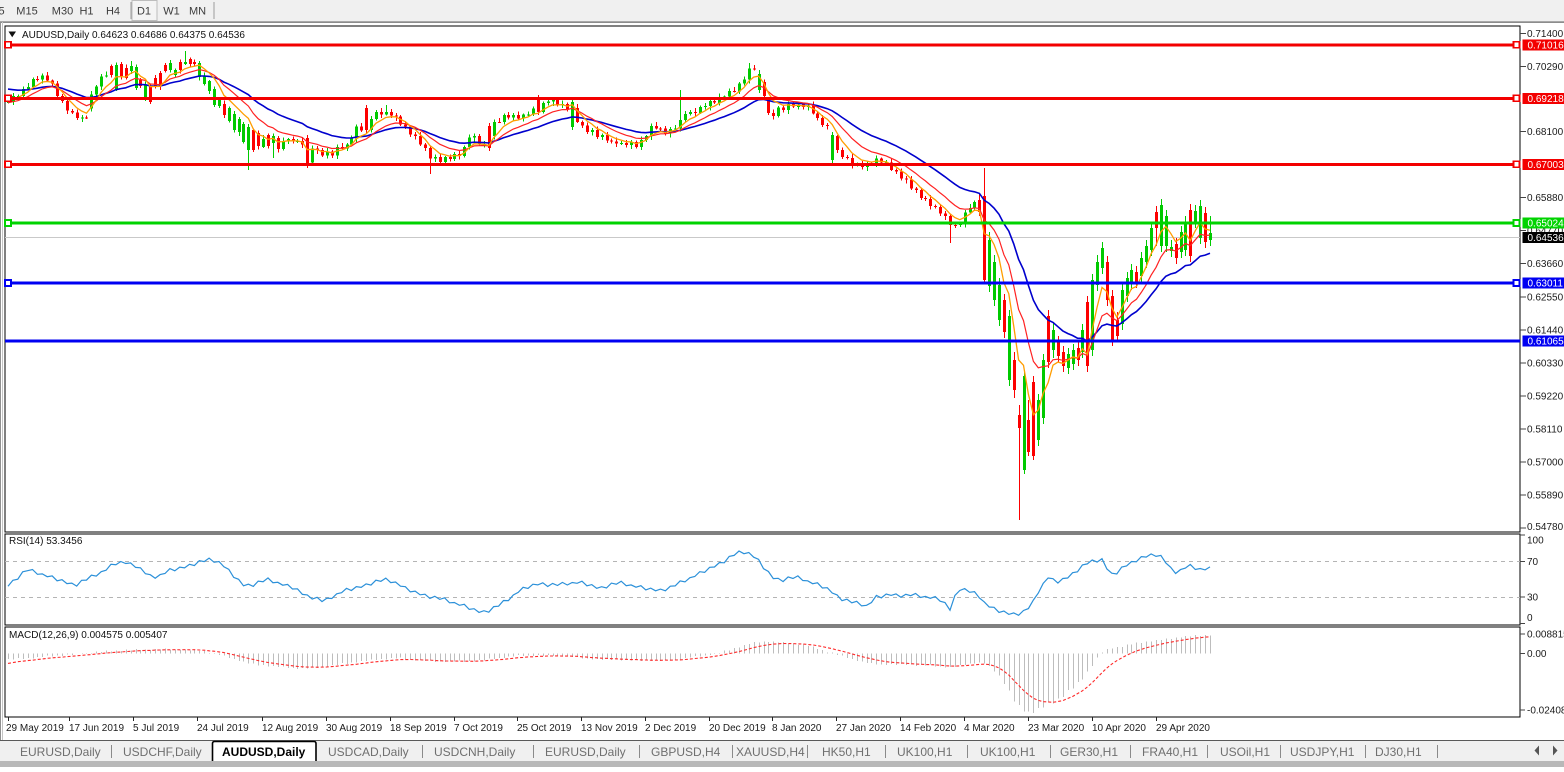 The height and width of the screenshot is (772, 1564). I want to click on svg-text: 70, so click(1533, 562).